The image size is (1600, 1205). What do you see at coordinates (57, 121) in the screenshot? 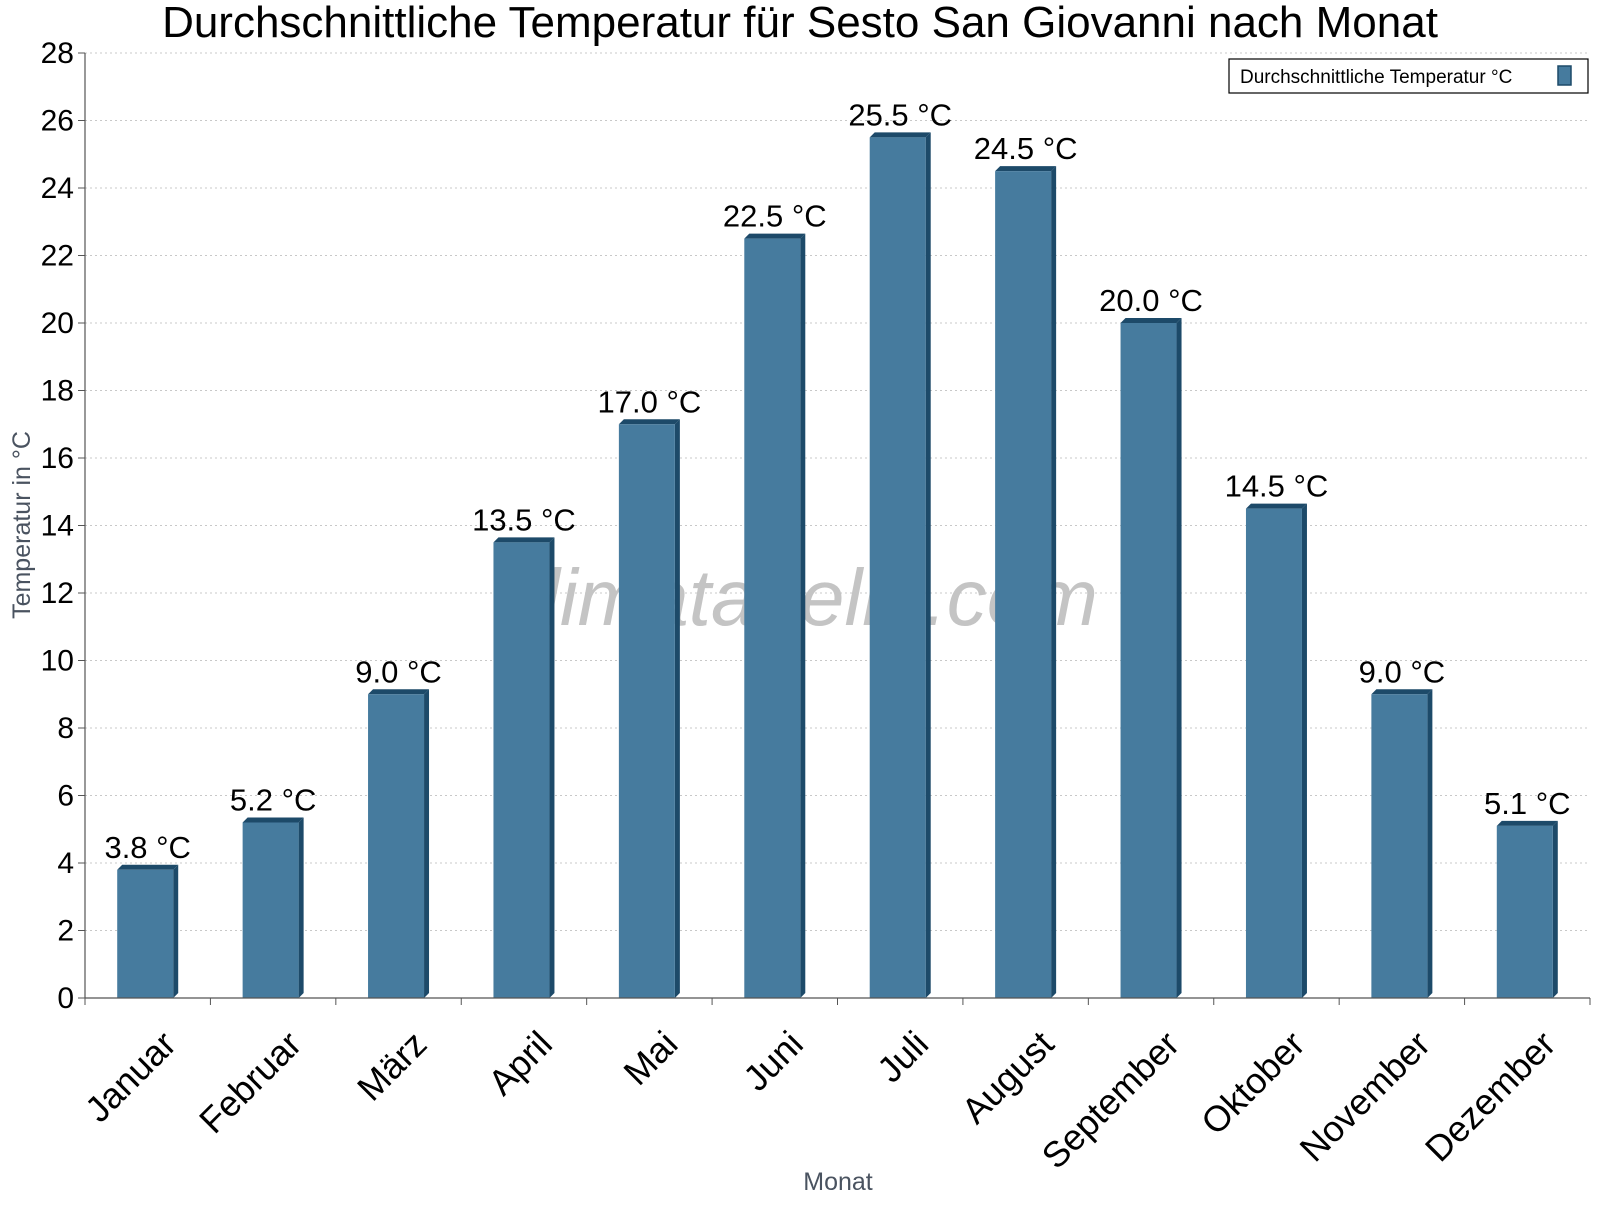
I see `y-tick-label: 26` at bounding box center [57, 121].